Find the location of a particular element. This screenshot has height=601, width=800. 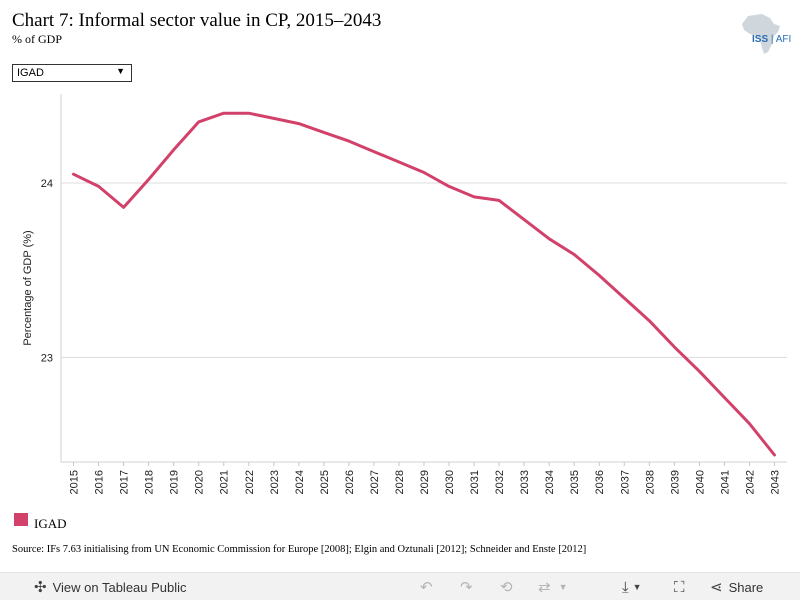

redo-icon: ↷ is located at coordinates (466, 587).